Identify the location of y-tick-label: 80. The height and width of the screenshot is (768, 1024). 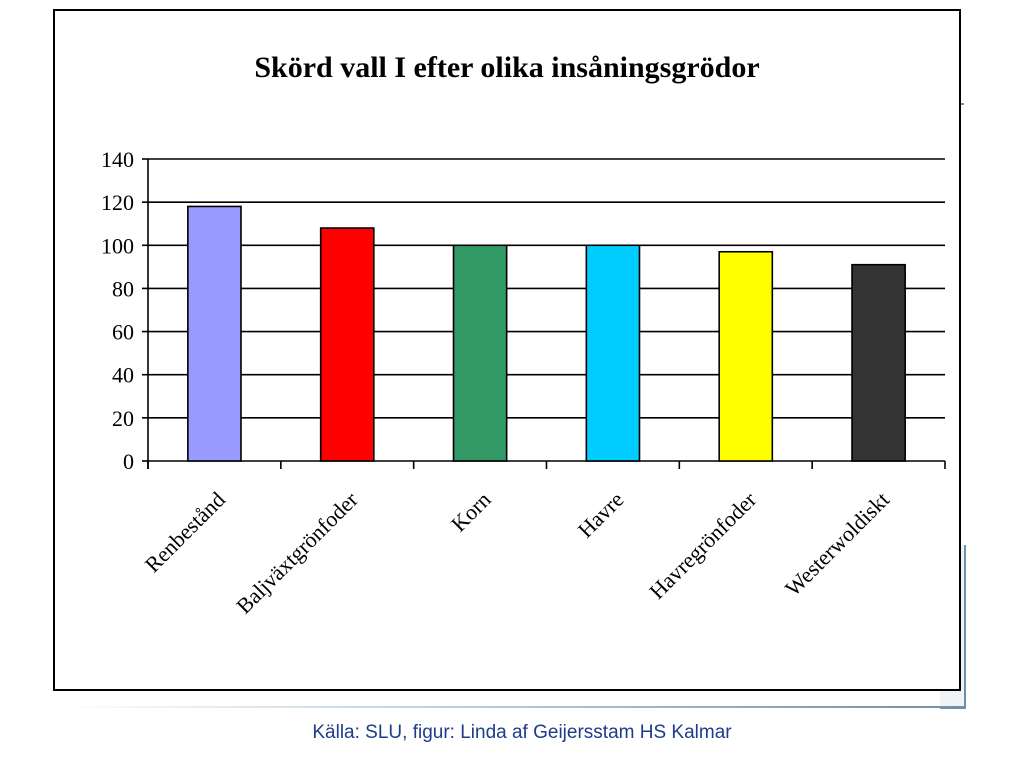
(123, 288).